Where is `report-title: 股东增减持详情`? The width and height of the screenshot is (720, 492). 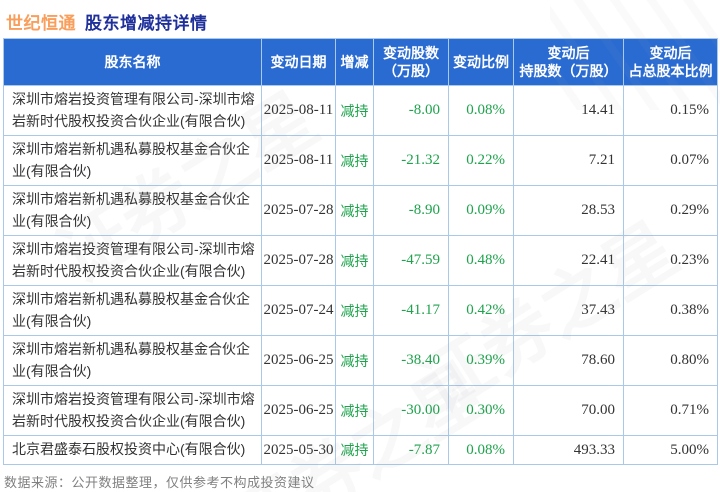
report-title: 股东增减持详情 is located at coordinates (146, 23).